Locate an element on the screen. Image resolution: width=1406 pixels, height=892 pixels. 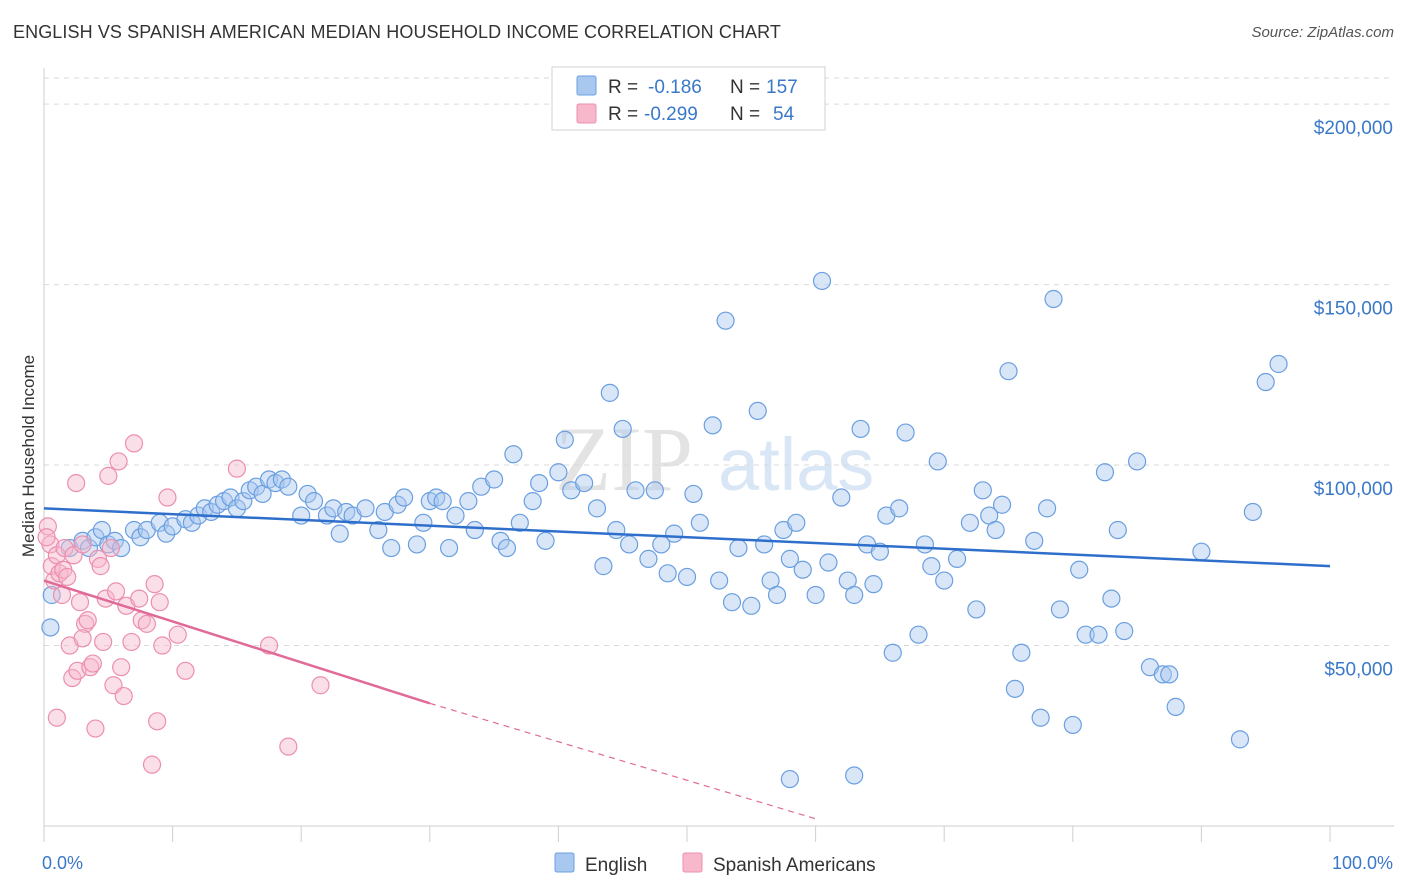
watermark: ZIP atlas is located at coordinates (714, 459).